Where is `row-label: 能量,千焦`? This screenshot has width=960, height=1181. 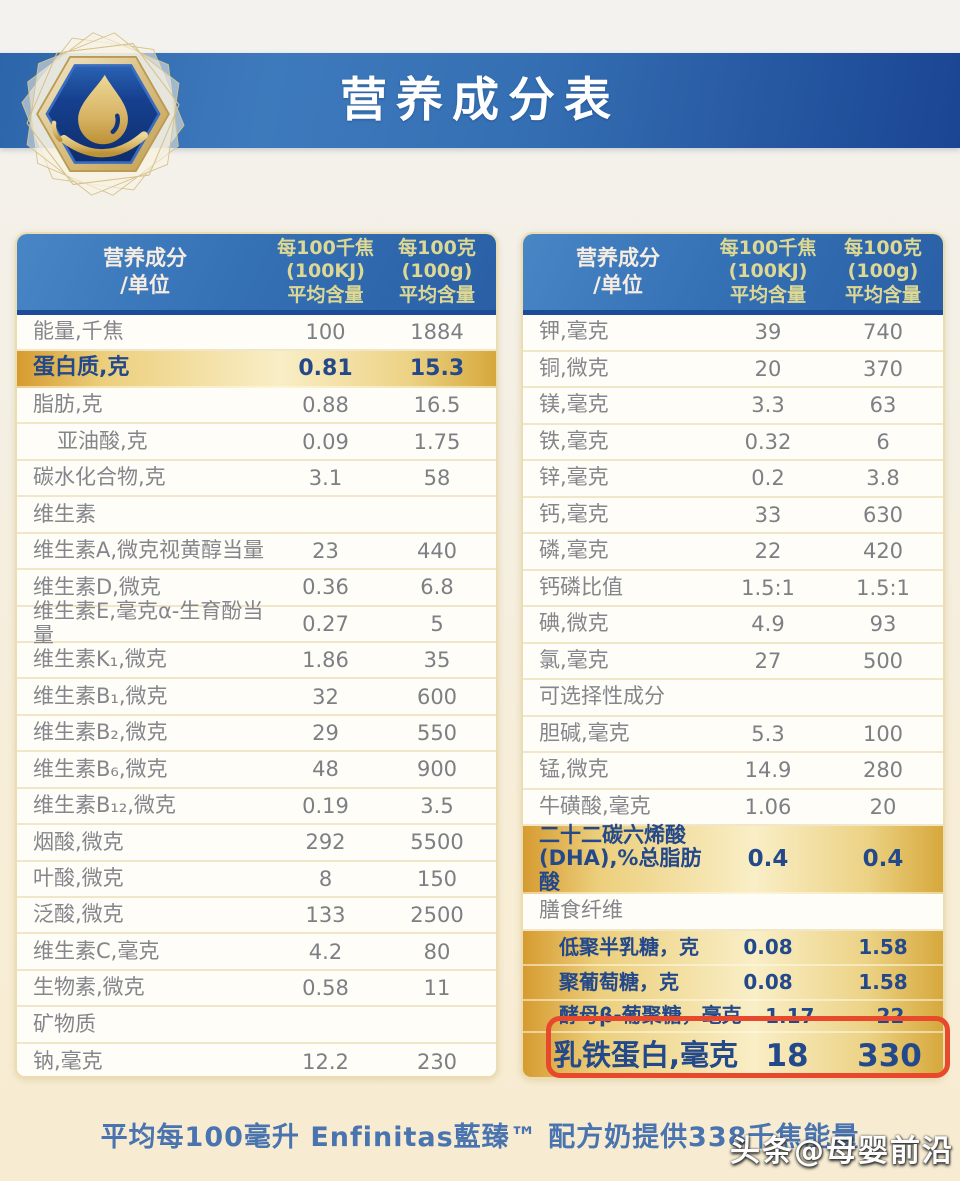
row-label: 能量,千焦 is located at coordinates (78, 331).